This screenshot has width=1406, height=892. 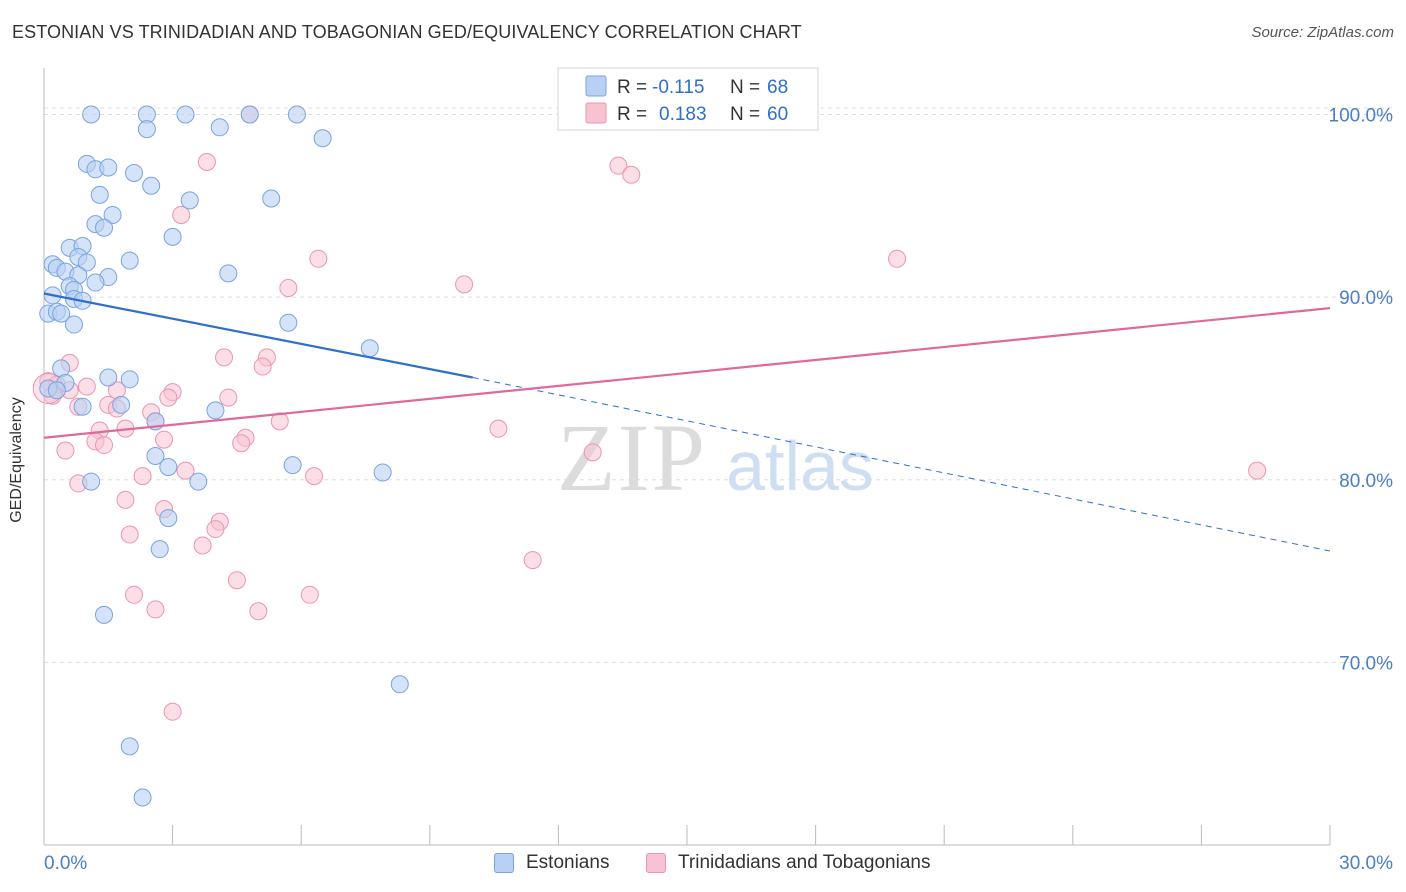 I want to click on y-tick-label-2: 90.0%, so click(x=1366, y=298).